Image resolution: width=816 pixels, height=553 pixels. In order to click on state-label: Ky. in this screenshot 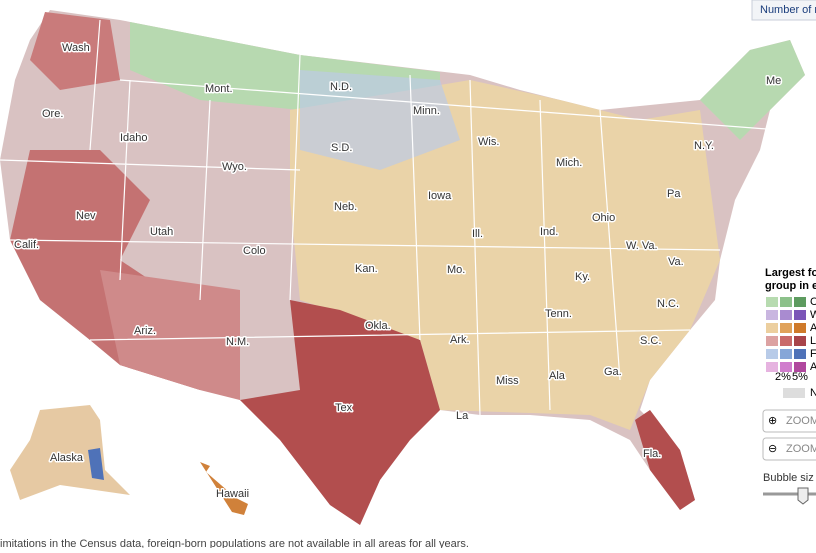, I will do `click(582, 277)`.